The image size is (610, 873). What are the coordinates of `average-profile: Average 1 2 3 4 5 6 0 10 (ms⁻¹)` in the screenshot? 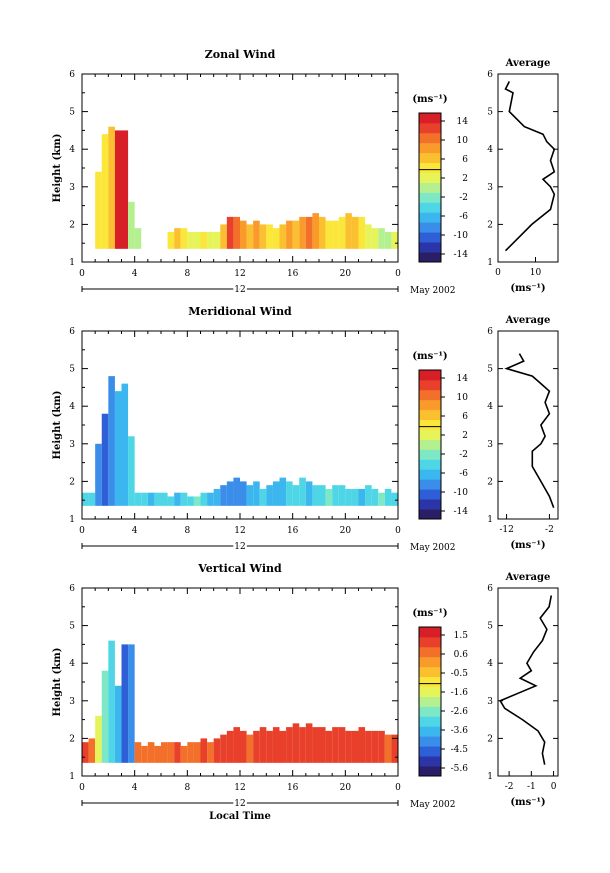 It's located at (523, 176).